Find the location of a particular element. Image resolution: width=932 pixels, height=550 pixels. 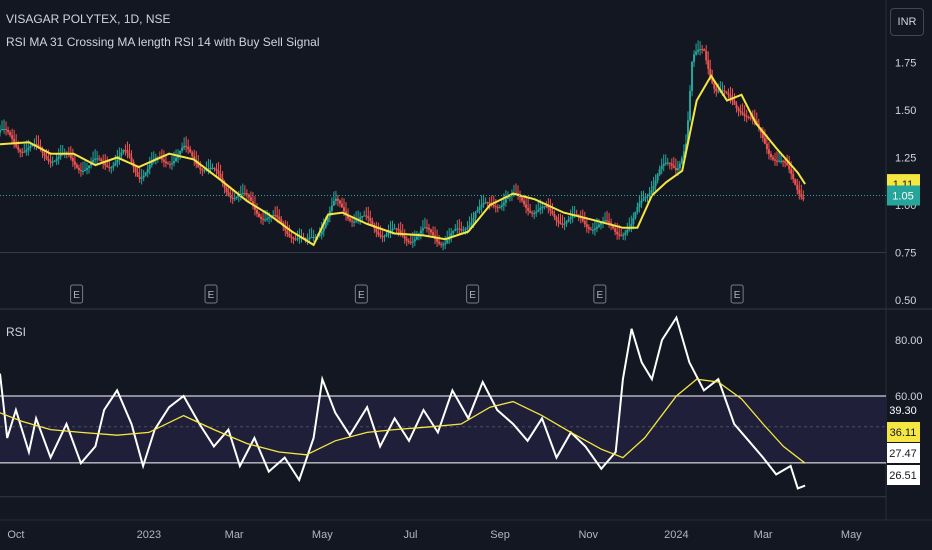

price-tick-label: 1.50 is located at coordinates (905, 111).